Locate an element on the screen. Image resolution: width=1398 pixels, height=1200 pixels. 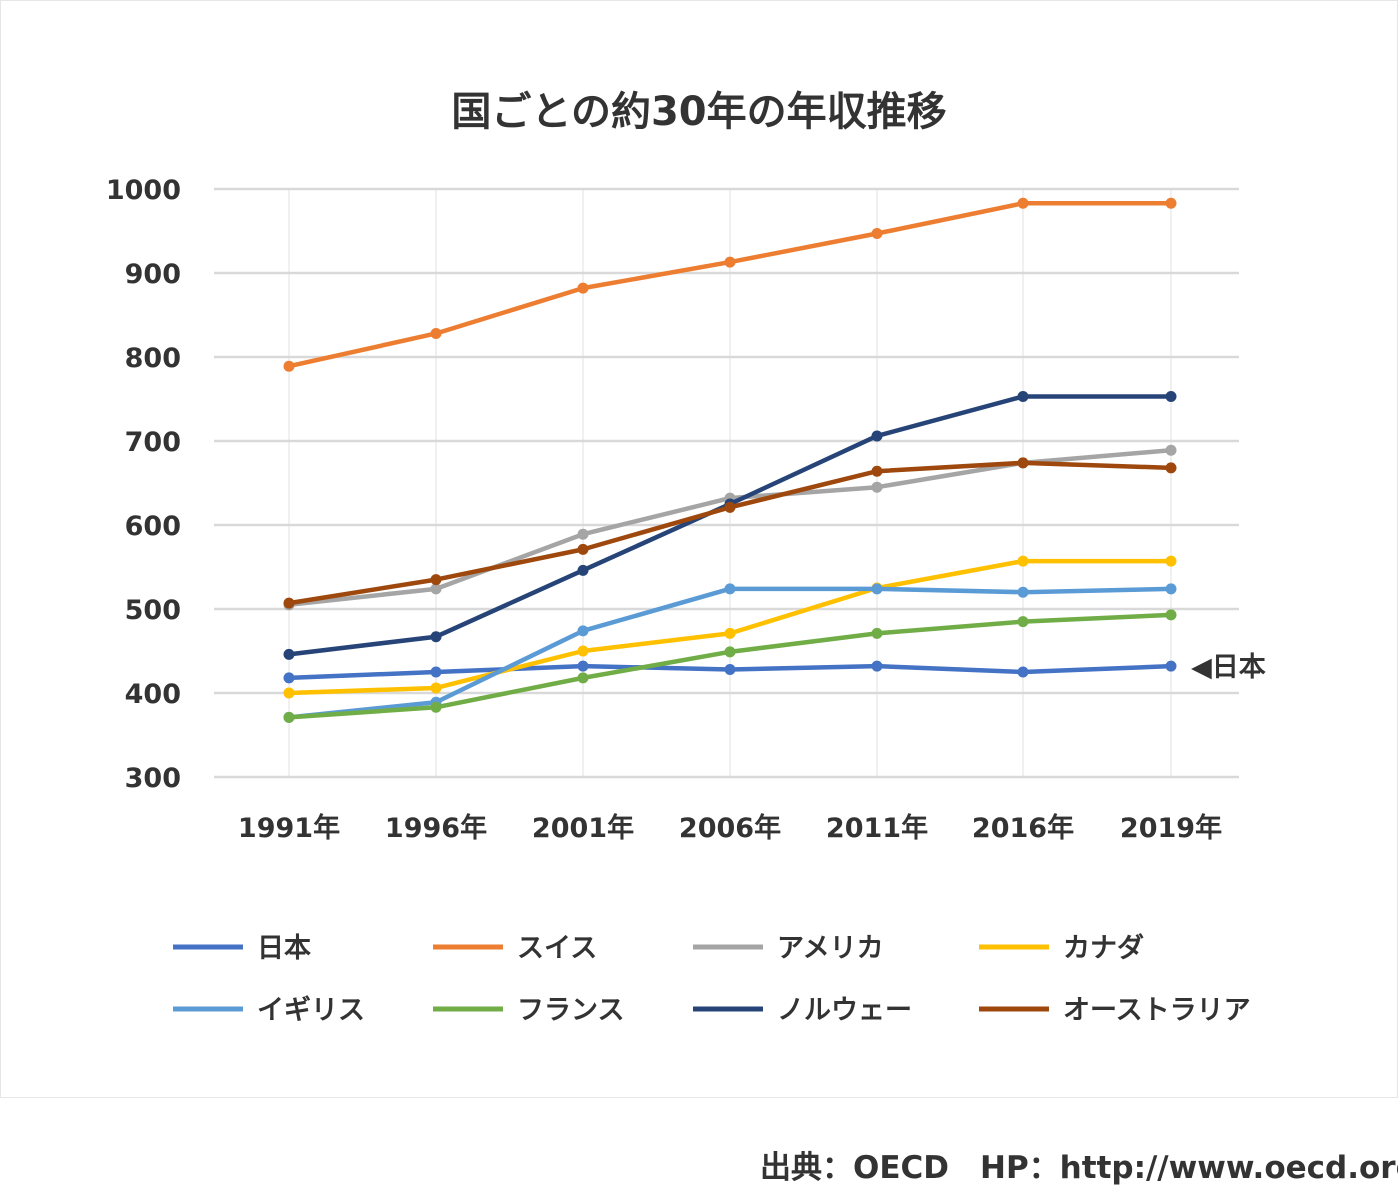
legend-item: ノルウェー is located at coordinates (802, 1010).